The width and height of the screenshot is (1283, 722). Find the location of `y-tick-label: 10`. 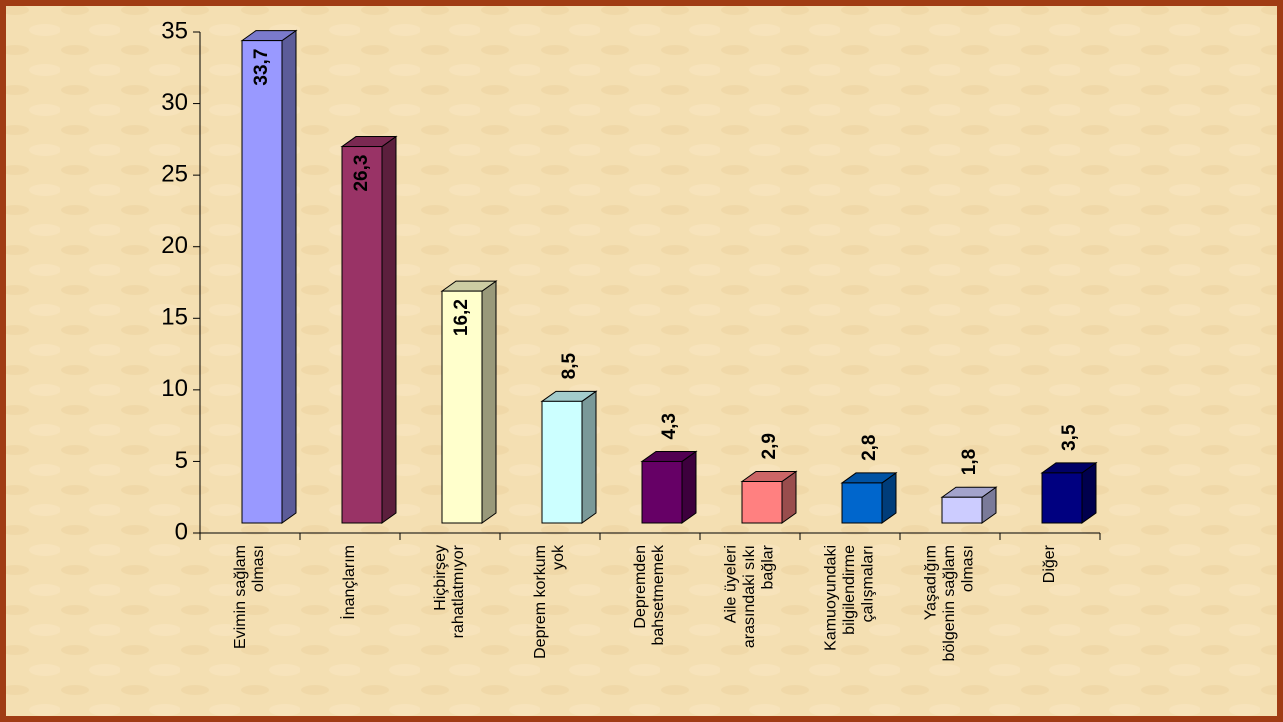

y-tick-label: 10 is located at coordinates (174, 388).